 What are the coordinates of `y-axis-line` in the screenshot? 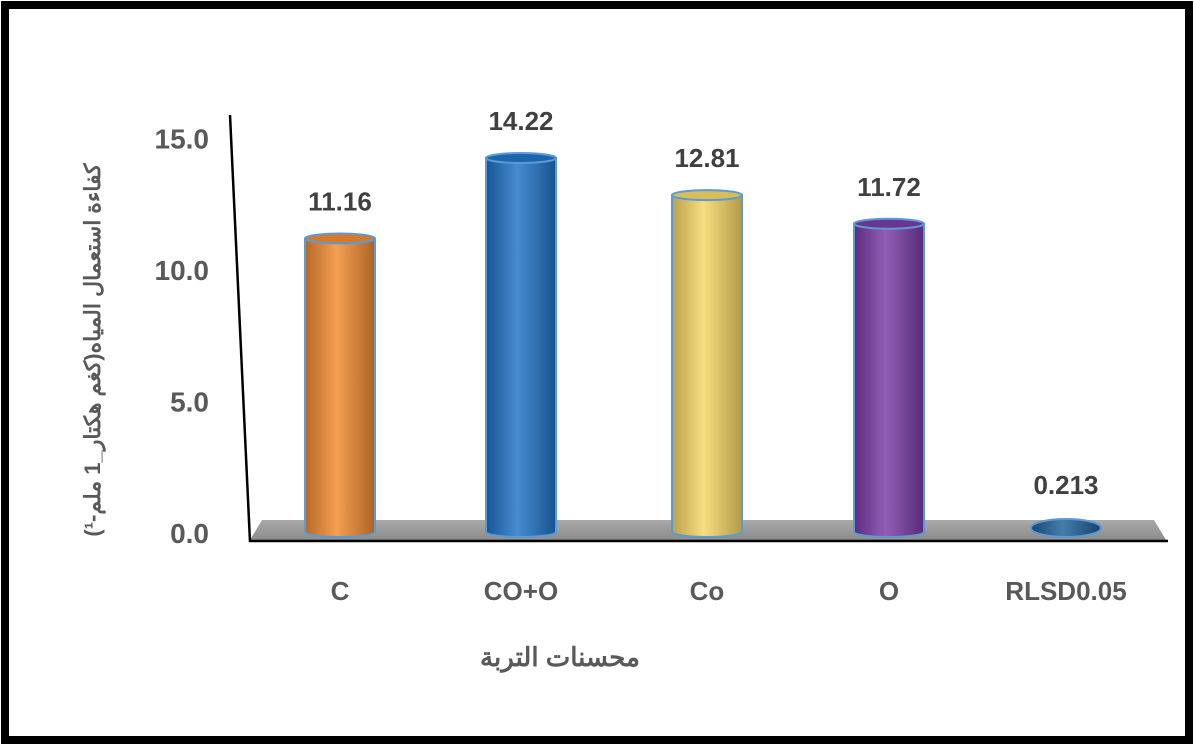 It's located at (240, 328).